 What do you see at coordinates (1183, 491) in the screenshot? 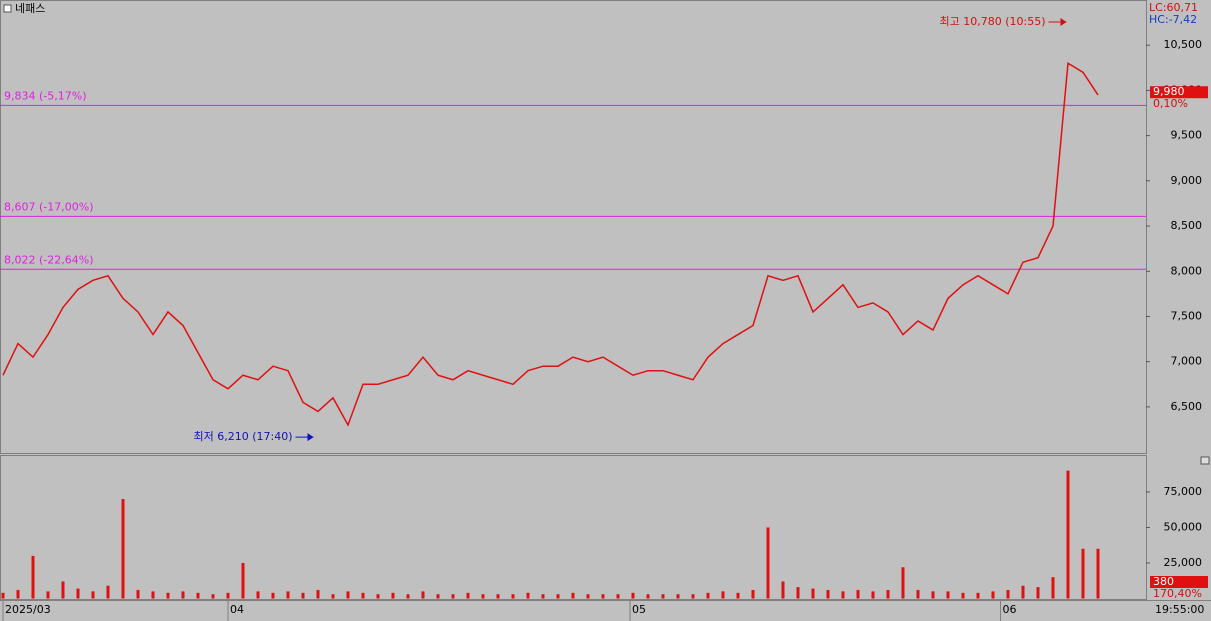
I see `y-tick-label: 75,000` at bounding box center [1183, 491].